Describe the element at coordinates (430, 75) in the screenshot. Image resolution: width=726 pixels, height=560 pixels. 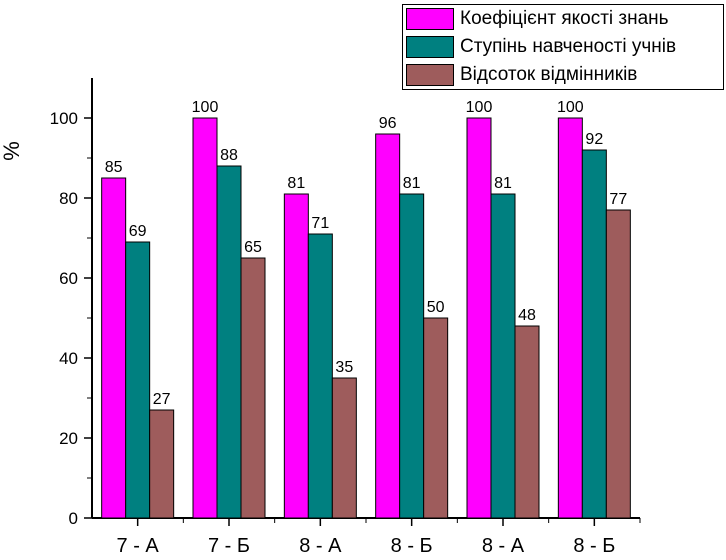
I see `legend-swatch-excellent` at that location.